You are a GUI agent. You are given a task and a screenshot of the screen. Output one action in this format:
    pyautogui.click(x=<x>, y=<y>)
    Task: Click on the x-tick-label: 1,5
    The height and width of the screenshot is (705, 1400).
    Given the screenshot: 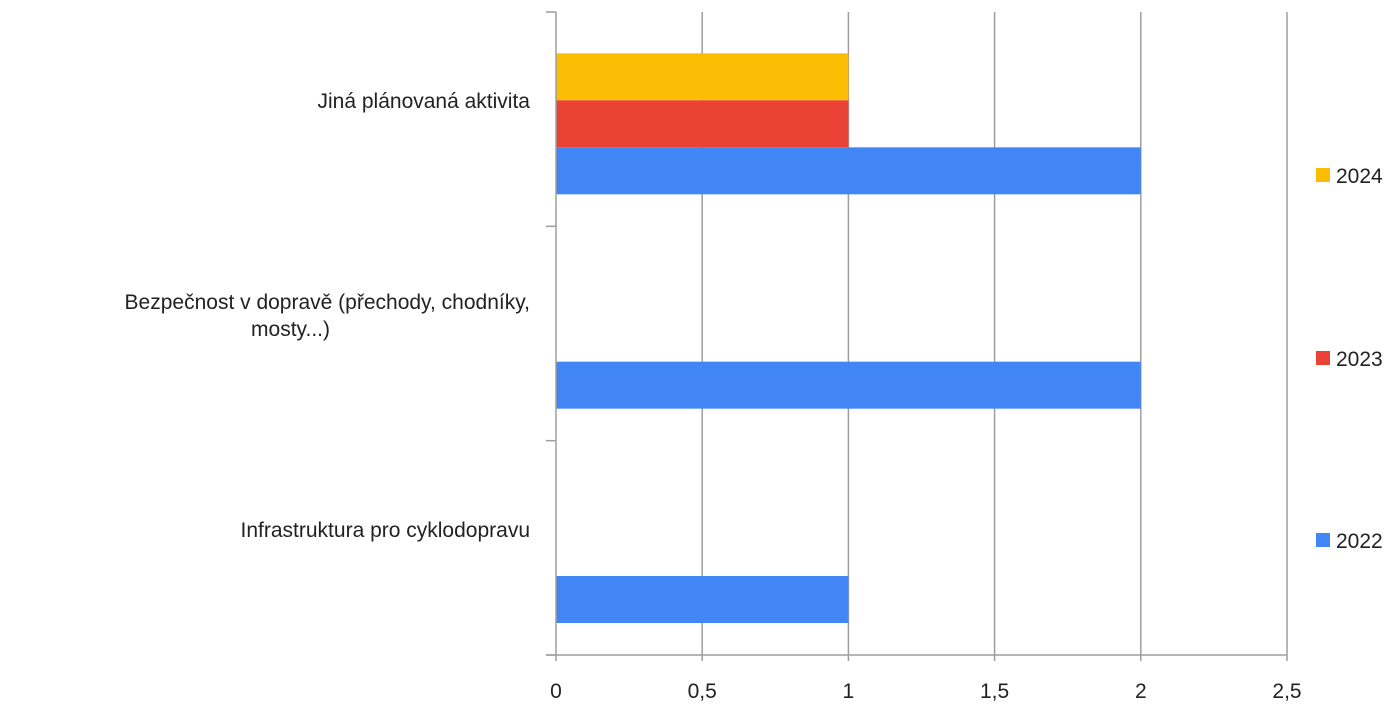 What is the action you would take?
    pyautogui.click(x=994, y=691)
    